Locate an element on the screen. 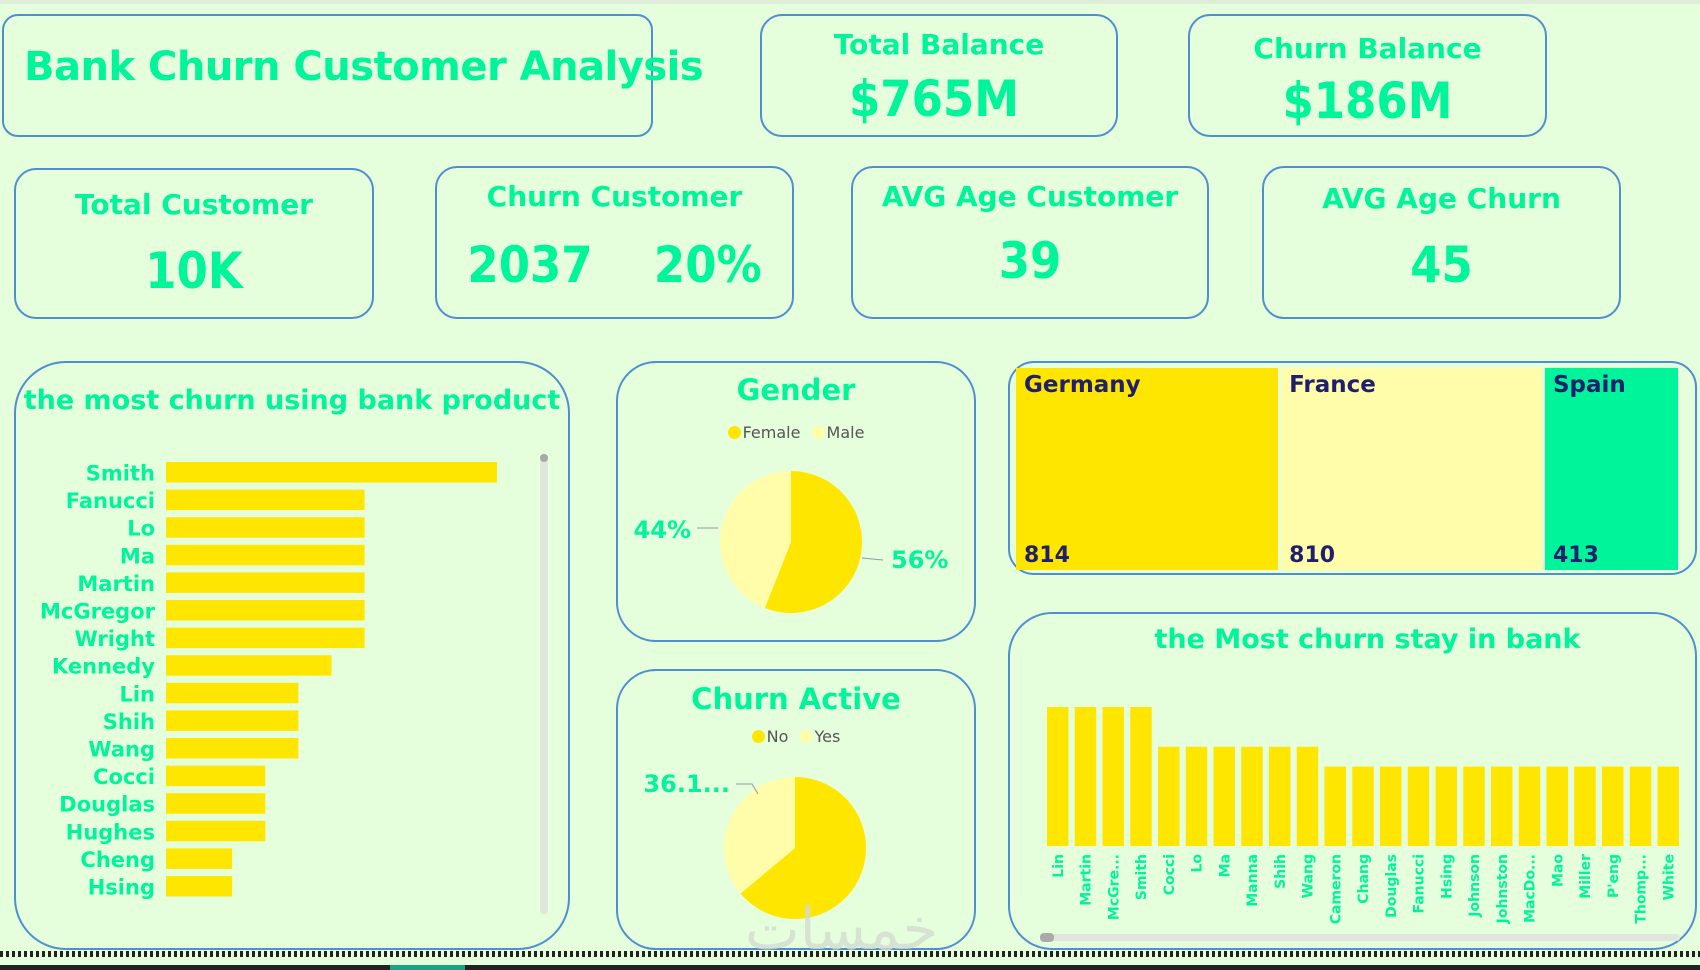 The height and width of the screenshot is (970, 1700). kpi-label: Churn Customer is located at coordinates (614, 196).